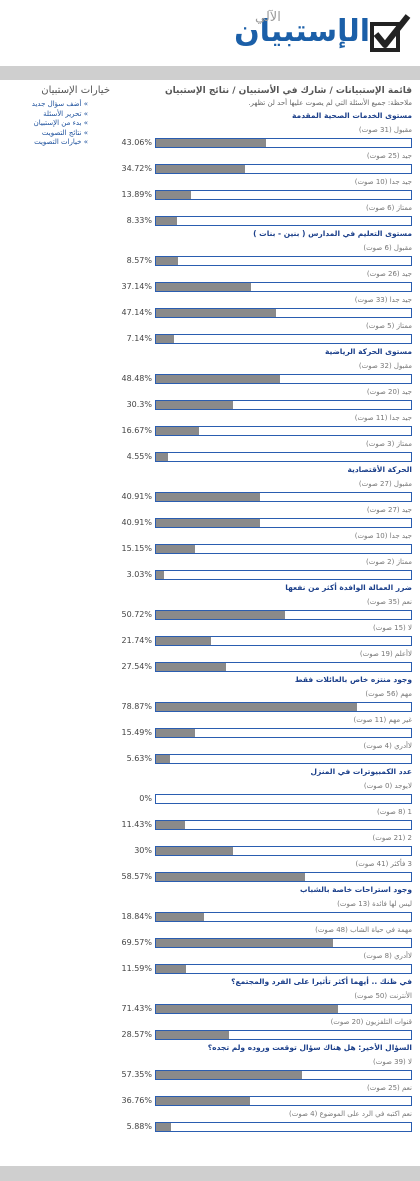 This screenshot has height=1181, width=420. I want to click on sidebar-link: » خيارات التصويت, so click(61, 142).